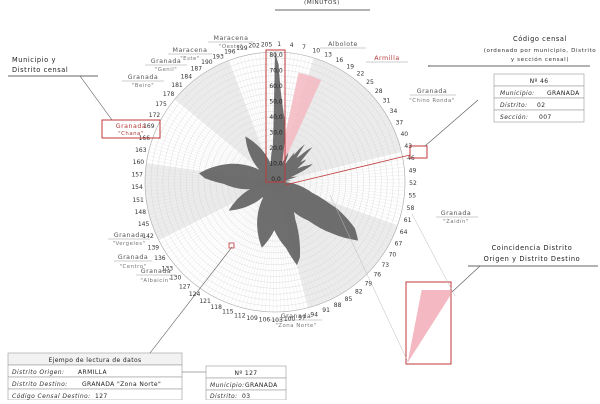  Describe the element at coordinates (276, 117) in the screenshot. I see `scale-labels: 80,0 70,0 60,0 50,0 40,0 30,0 20,0 10,0 0,0` at that location.